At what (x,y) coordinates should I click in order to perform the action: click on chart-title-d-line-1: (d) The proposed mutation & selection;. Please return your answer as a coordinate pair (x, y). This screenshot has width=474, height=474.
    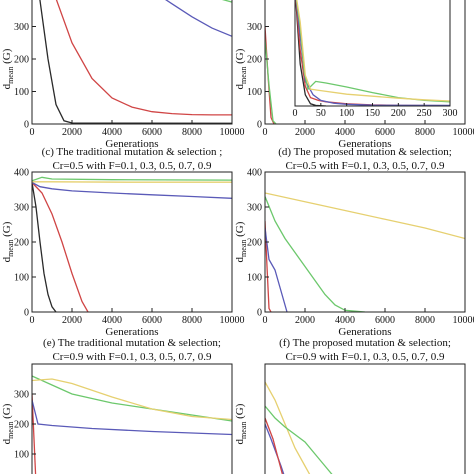
    Looking at the image, I should click on (365, 152).